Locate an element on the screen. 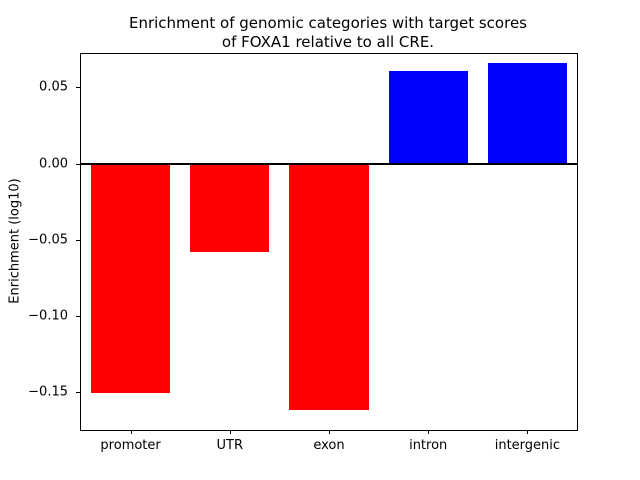 The image size is (640, 480). y-axis-ticks: −0.15 −0.10 −0.05 0.00 0.05 is located at coordinates (40, 242).